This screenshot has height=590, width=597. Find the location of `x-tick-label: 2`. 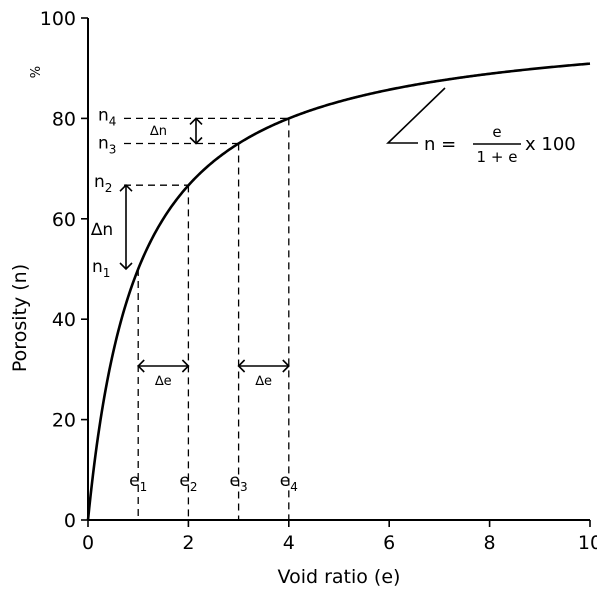

x-tick-label: 2 is located at coordinates (188, 543).